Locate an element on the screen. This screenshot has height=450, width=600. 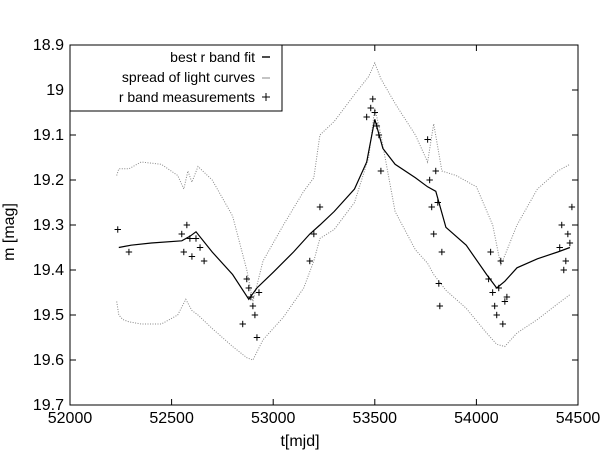
x-tick-label: 54500 is located at coordinates (578, 418).